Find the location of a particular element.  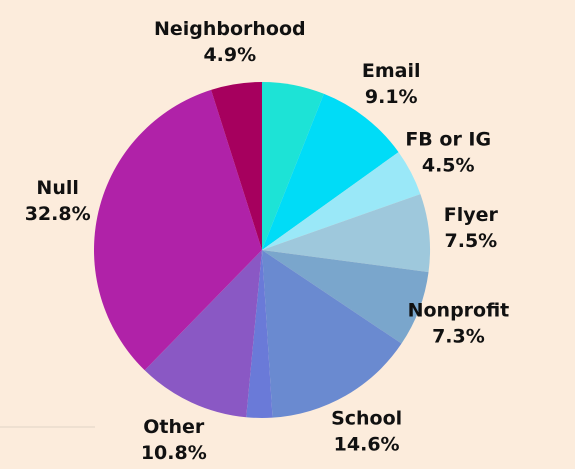

slice-value-label: 32.8% is located at coordinates (58, 214).